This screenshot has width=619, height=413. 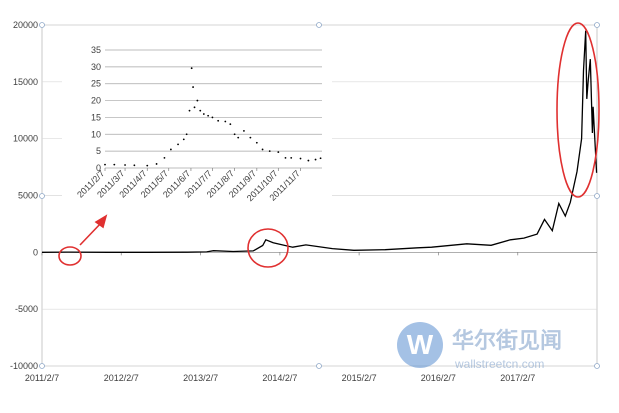 What do you see at coordinates (24, 366) in the screenshot?
I see `y-tick-label: -10000` at bounding box center [24, 366].